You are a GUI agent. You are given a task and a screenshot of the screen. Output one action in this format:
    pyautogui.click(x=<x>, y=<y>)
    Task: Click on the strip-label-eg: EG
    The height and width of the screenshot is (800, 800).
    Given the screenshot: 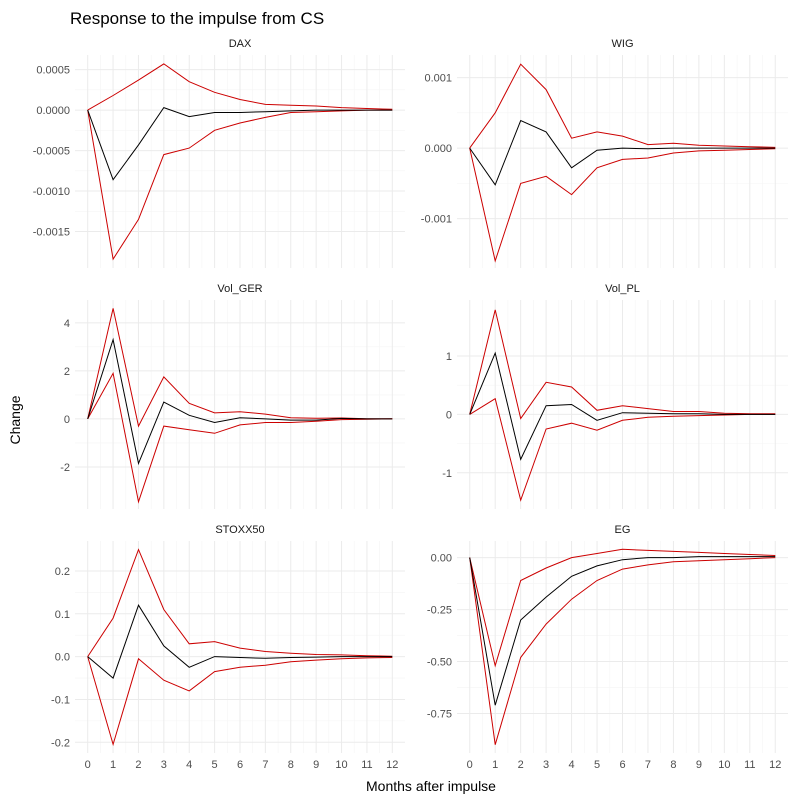 What is the action you would take?
    pyautogui.click(x=623, y=530)
    